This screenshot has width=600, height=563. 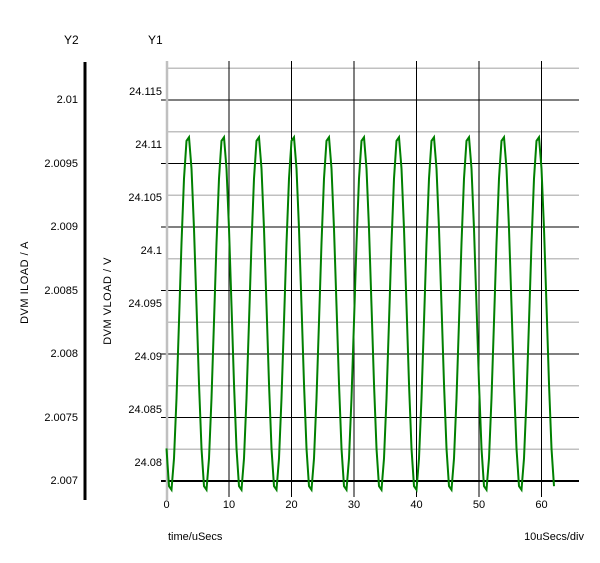 What do you see at coordinates (195, 537) in the screenshot?
I see `x-axis-title: time/uSecs` at bounding box center [195, 537].